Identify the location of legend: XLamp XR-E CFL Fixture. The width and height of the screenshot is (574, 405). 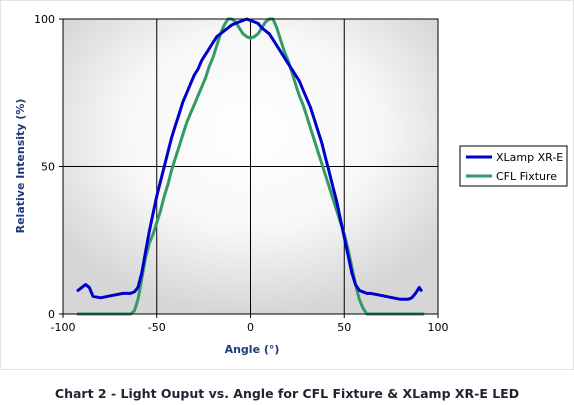
(513, 166).